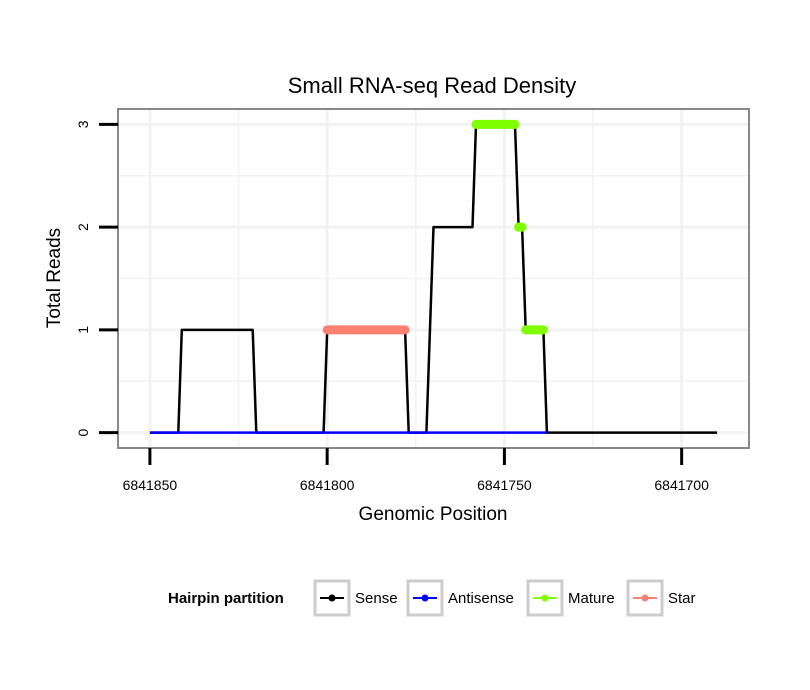 This screenshot has width=810, height=690. What do you see at coordinates (591, 598) in the screenshot?
I see `legend-label-mature: Mature` at bounding box center [591, 598].